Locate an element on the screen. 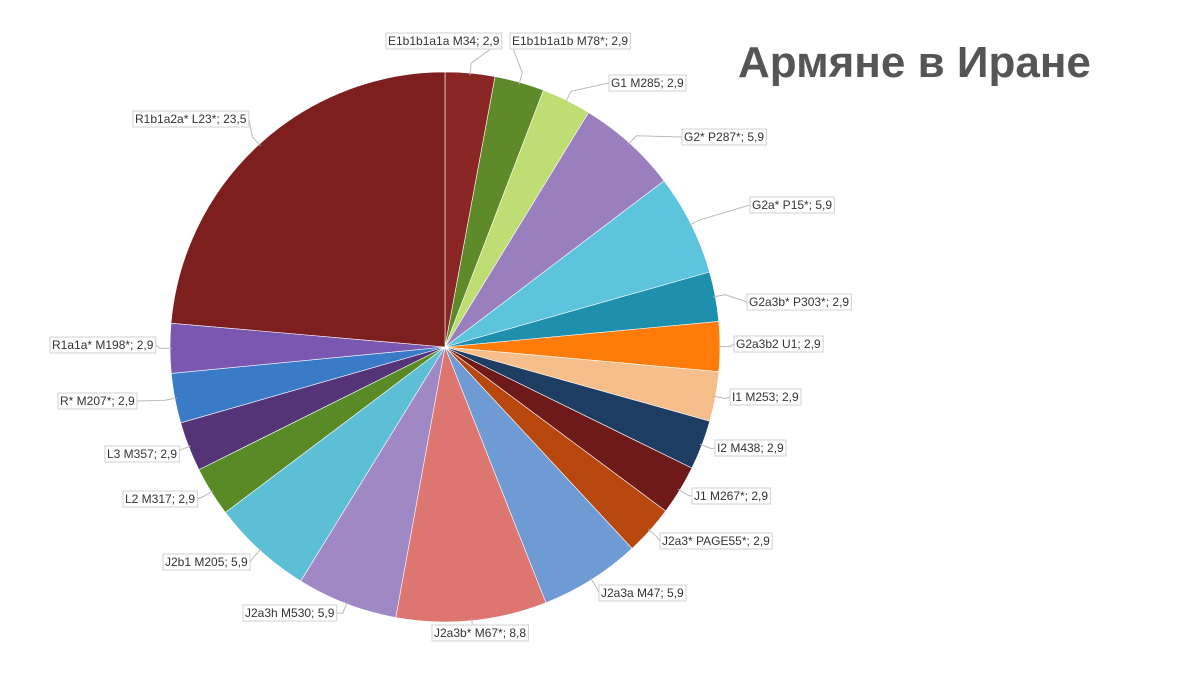 This screenshot has width=1200, height=675. slice-label-text: I2 M438; 2,9 is located at coordinates (750, 448).